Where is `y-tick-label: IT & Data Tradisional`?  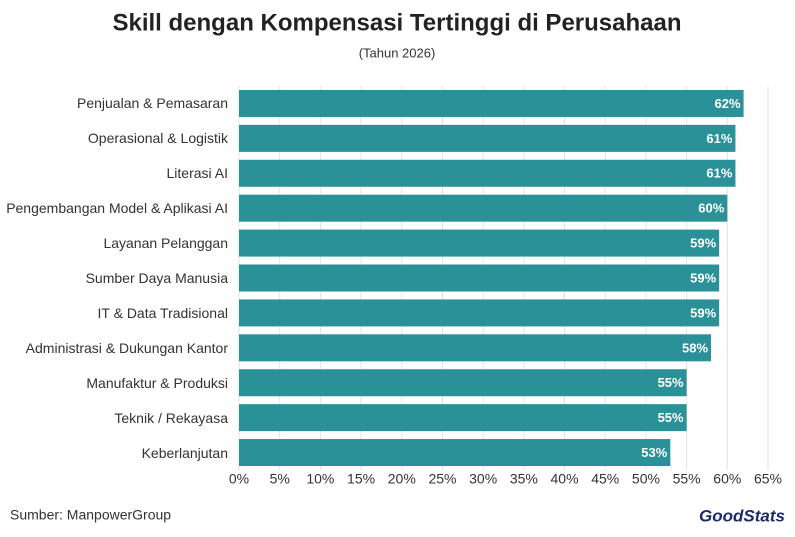 y-tick-label: IT & Data Tradisional is located at coordinates (162, 312).